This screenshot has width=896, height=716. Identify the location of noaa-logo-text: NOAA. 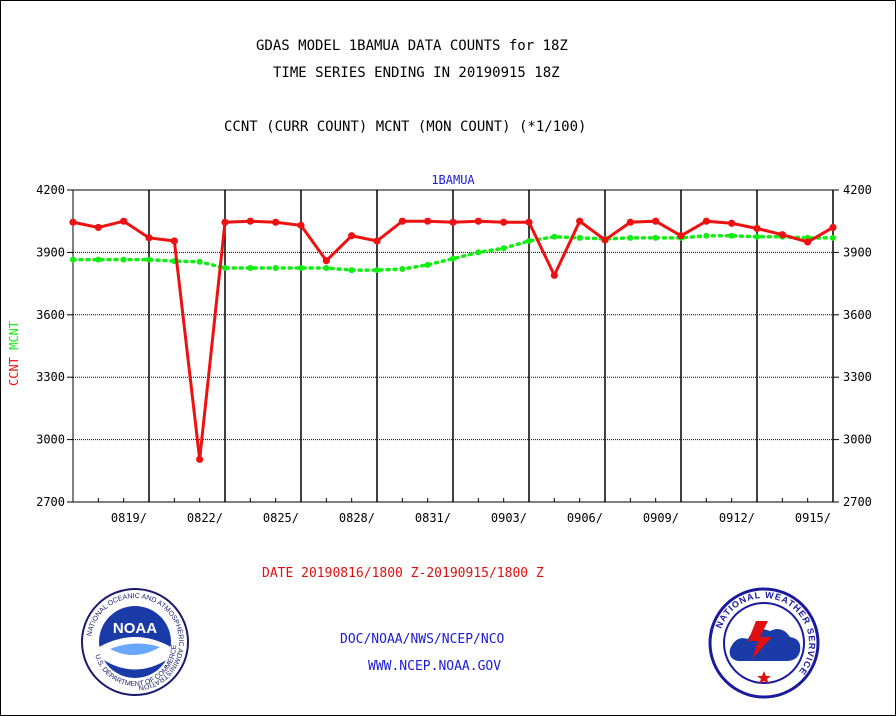
(135, 628).